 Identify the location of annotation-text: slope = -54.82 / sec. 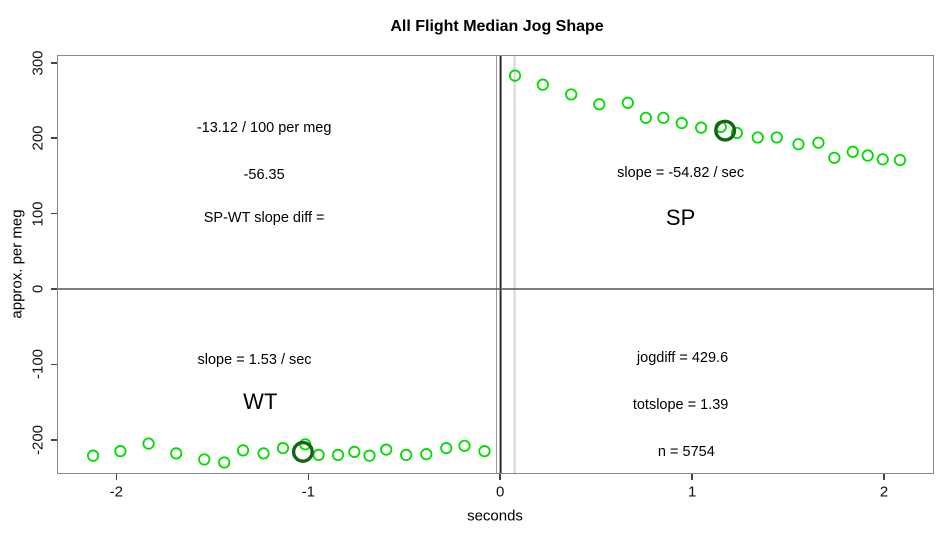
(681, 172).